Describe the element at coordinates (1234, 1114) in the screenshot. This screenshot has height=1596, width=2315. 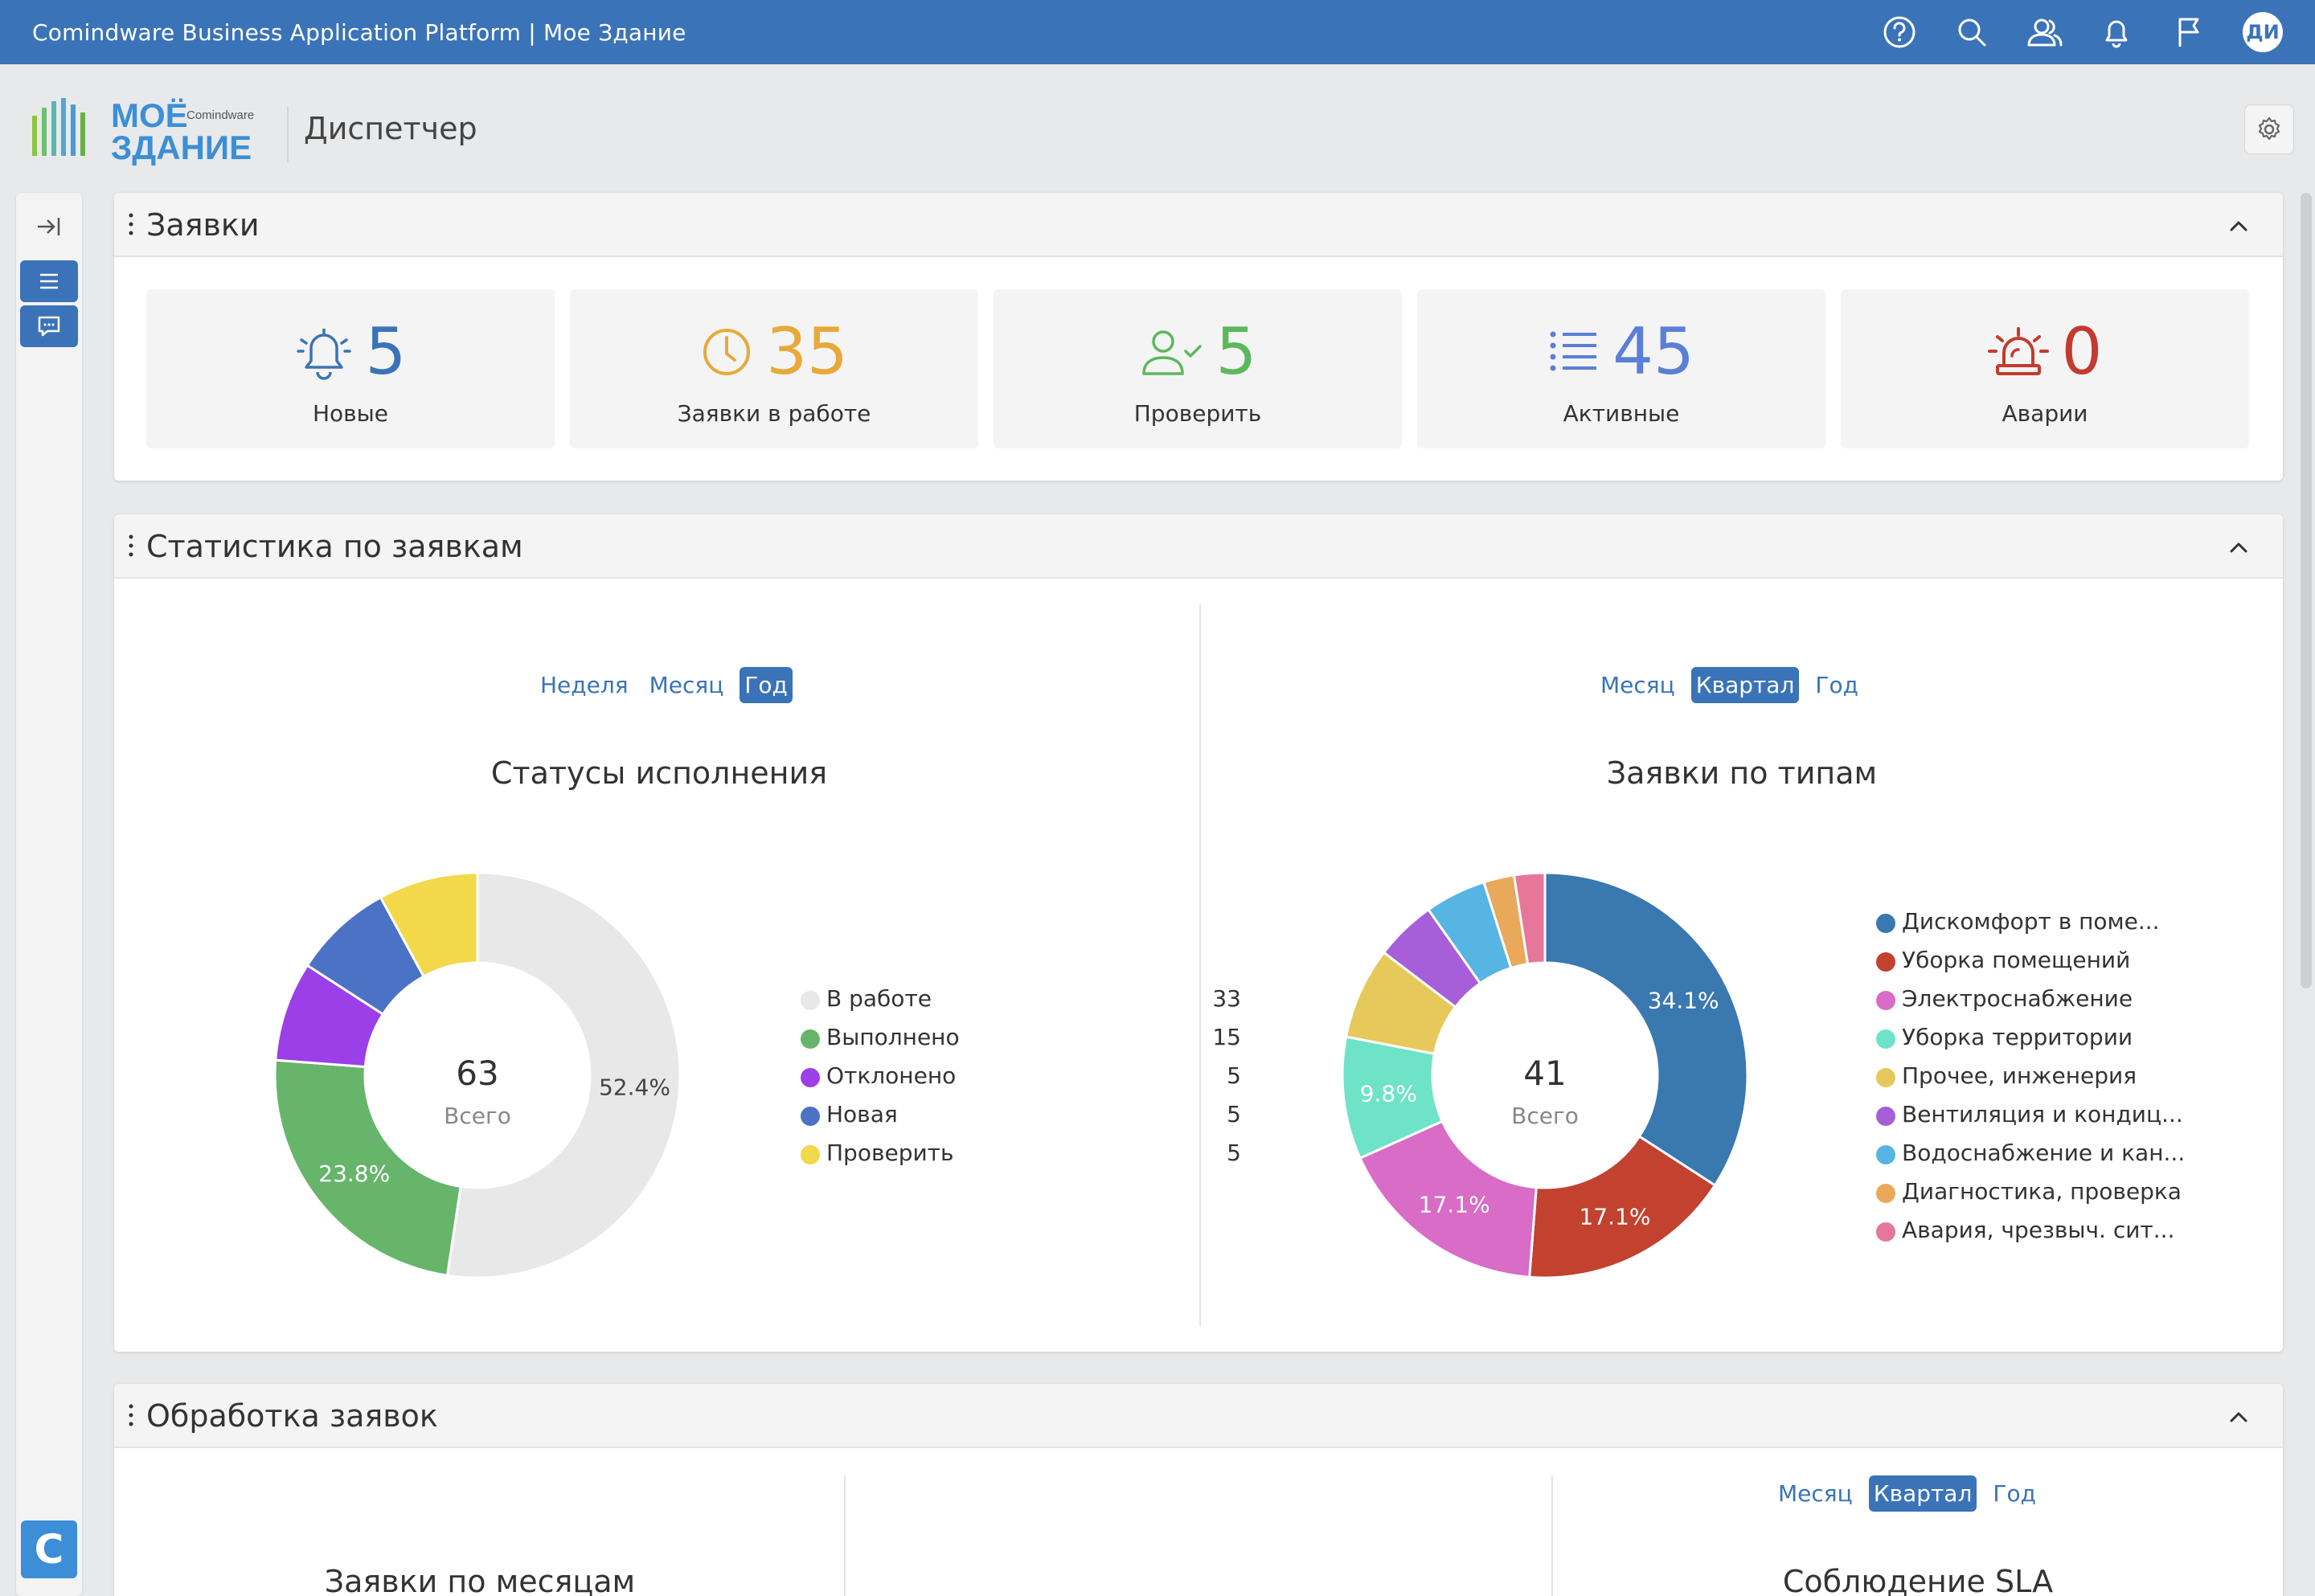
I see `legend-value: 5` at that location.